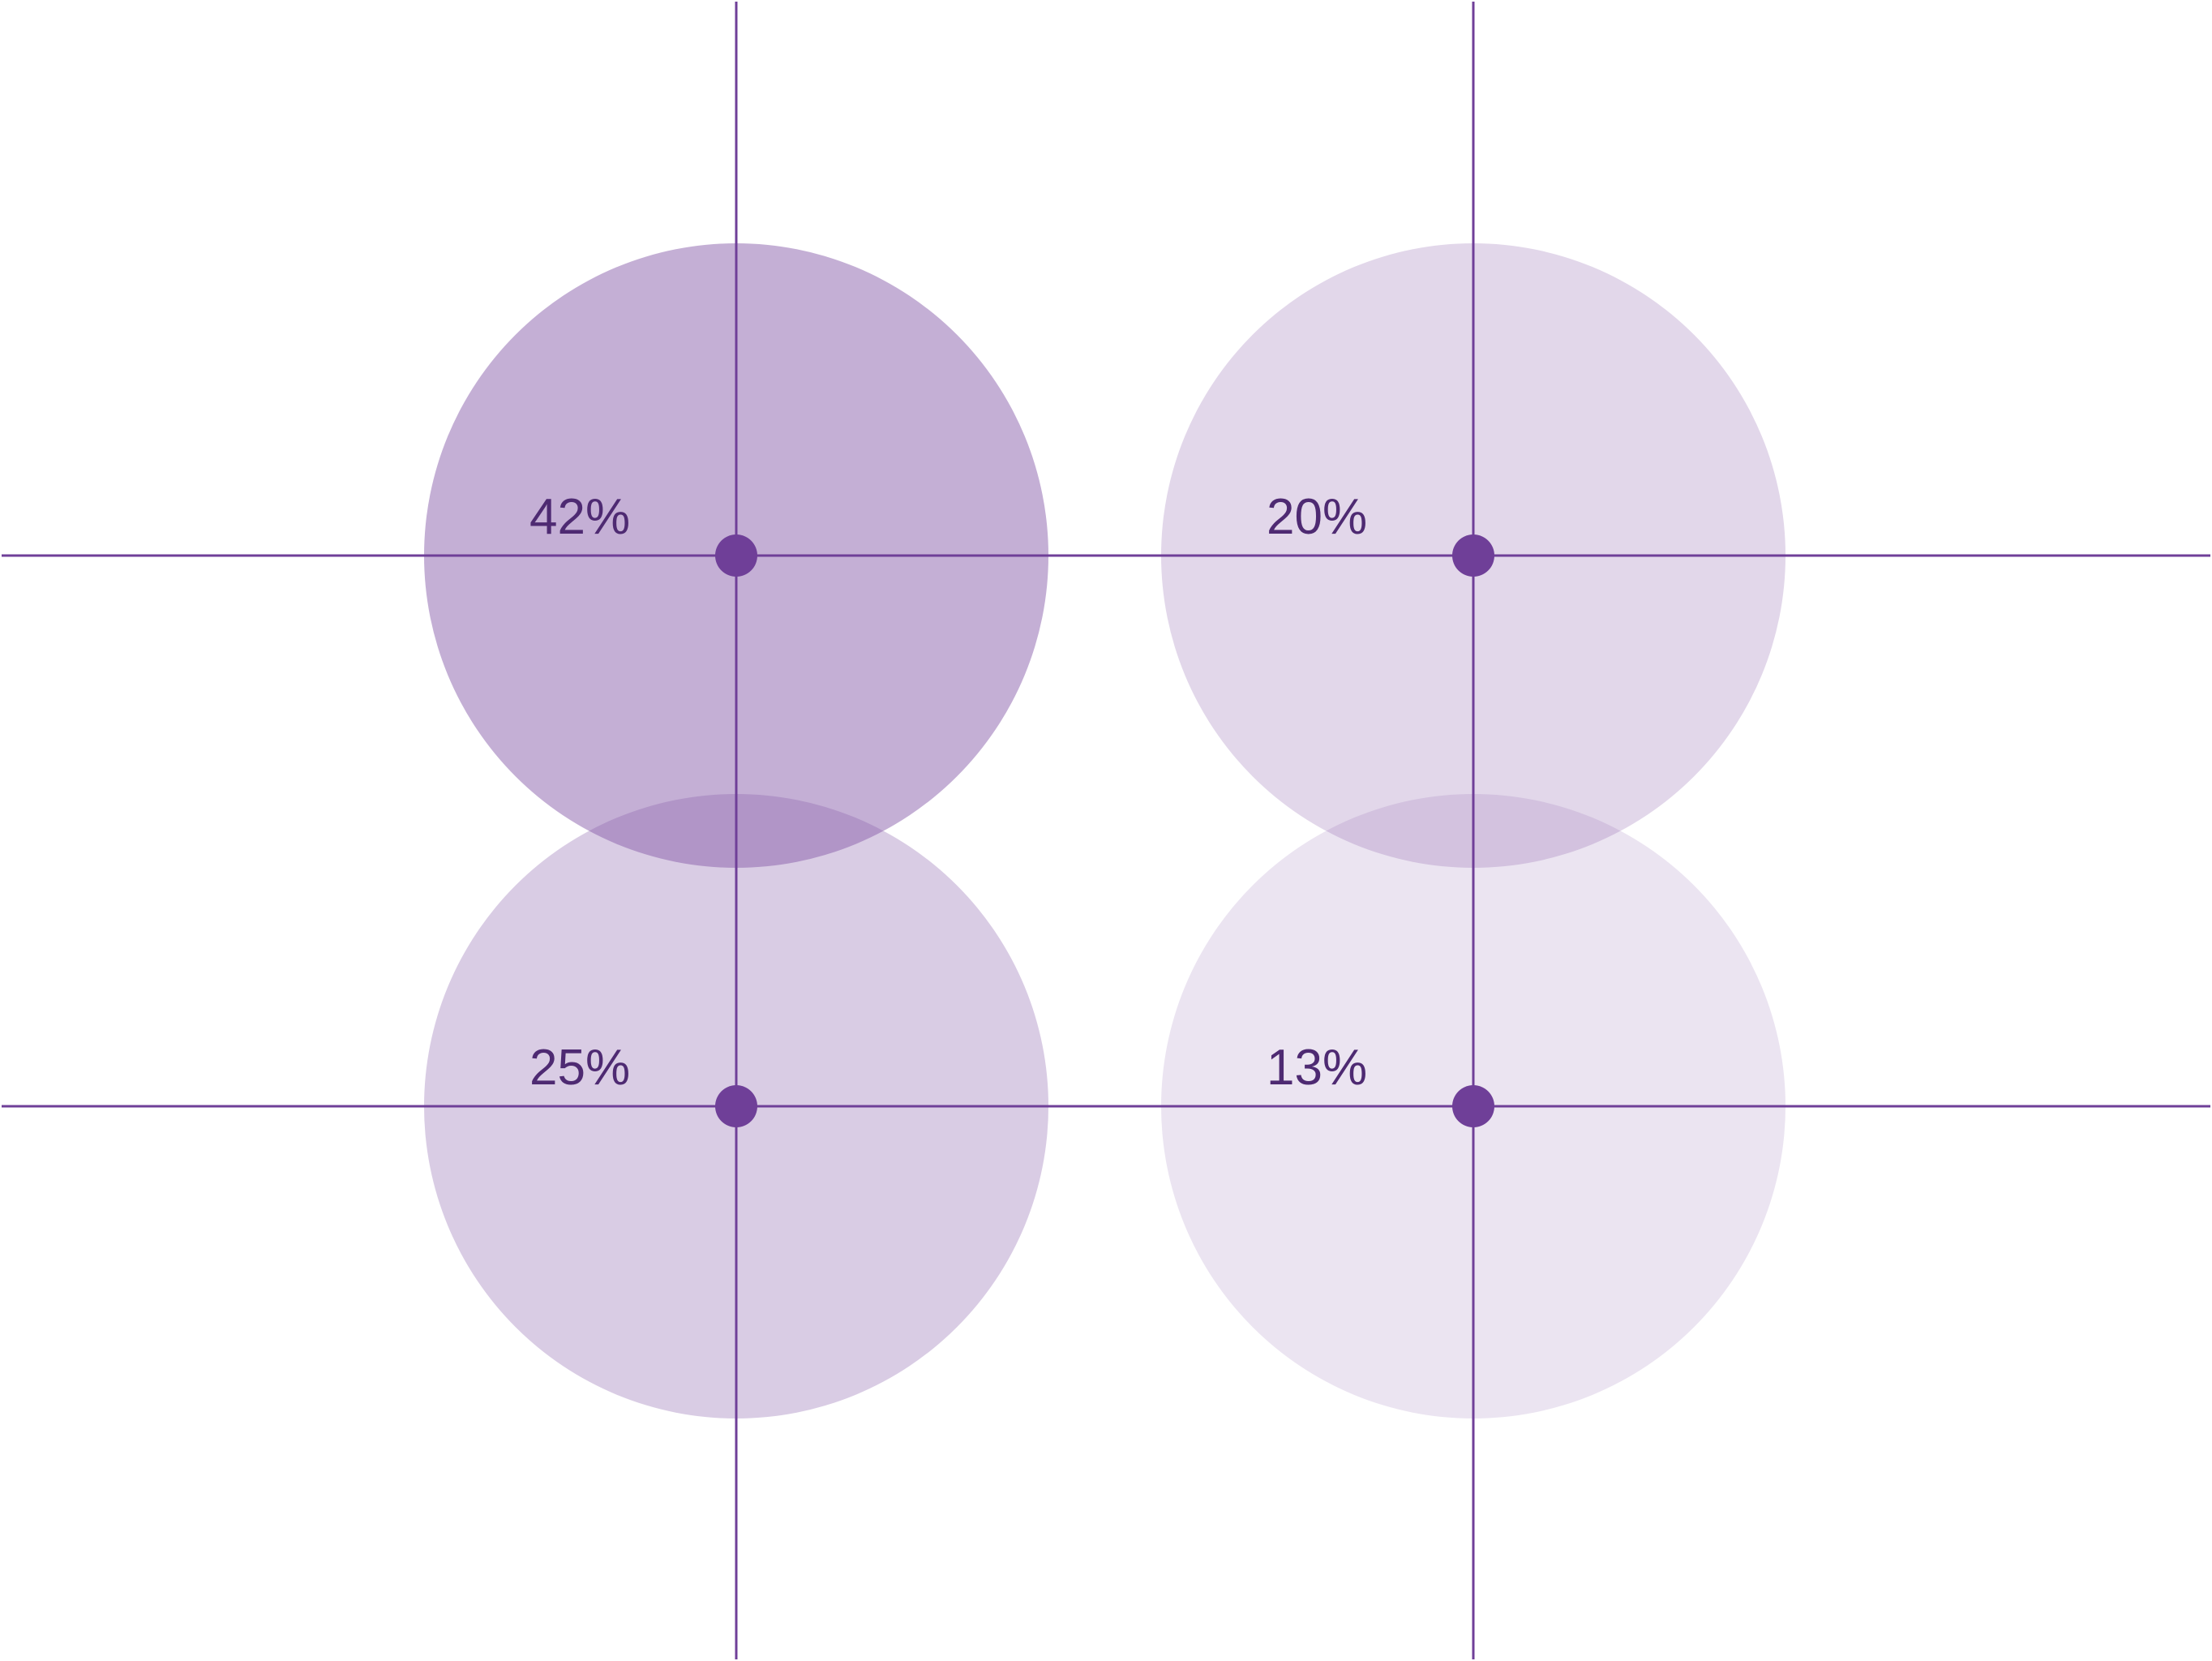  What do you see at coordinates (1317, 1068) in the screenshot?
I see `percentage-label-13: 13%` at bounding box center [1317, 1068].